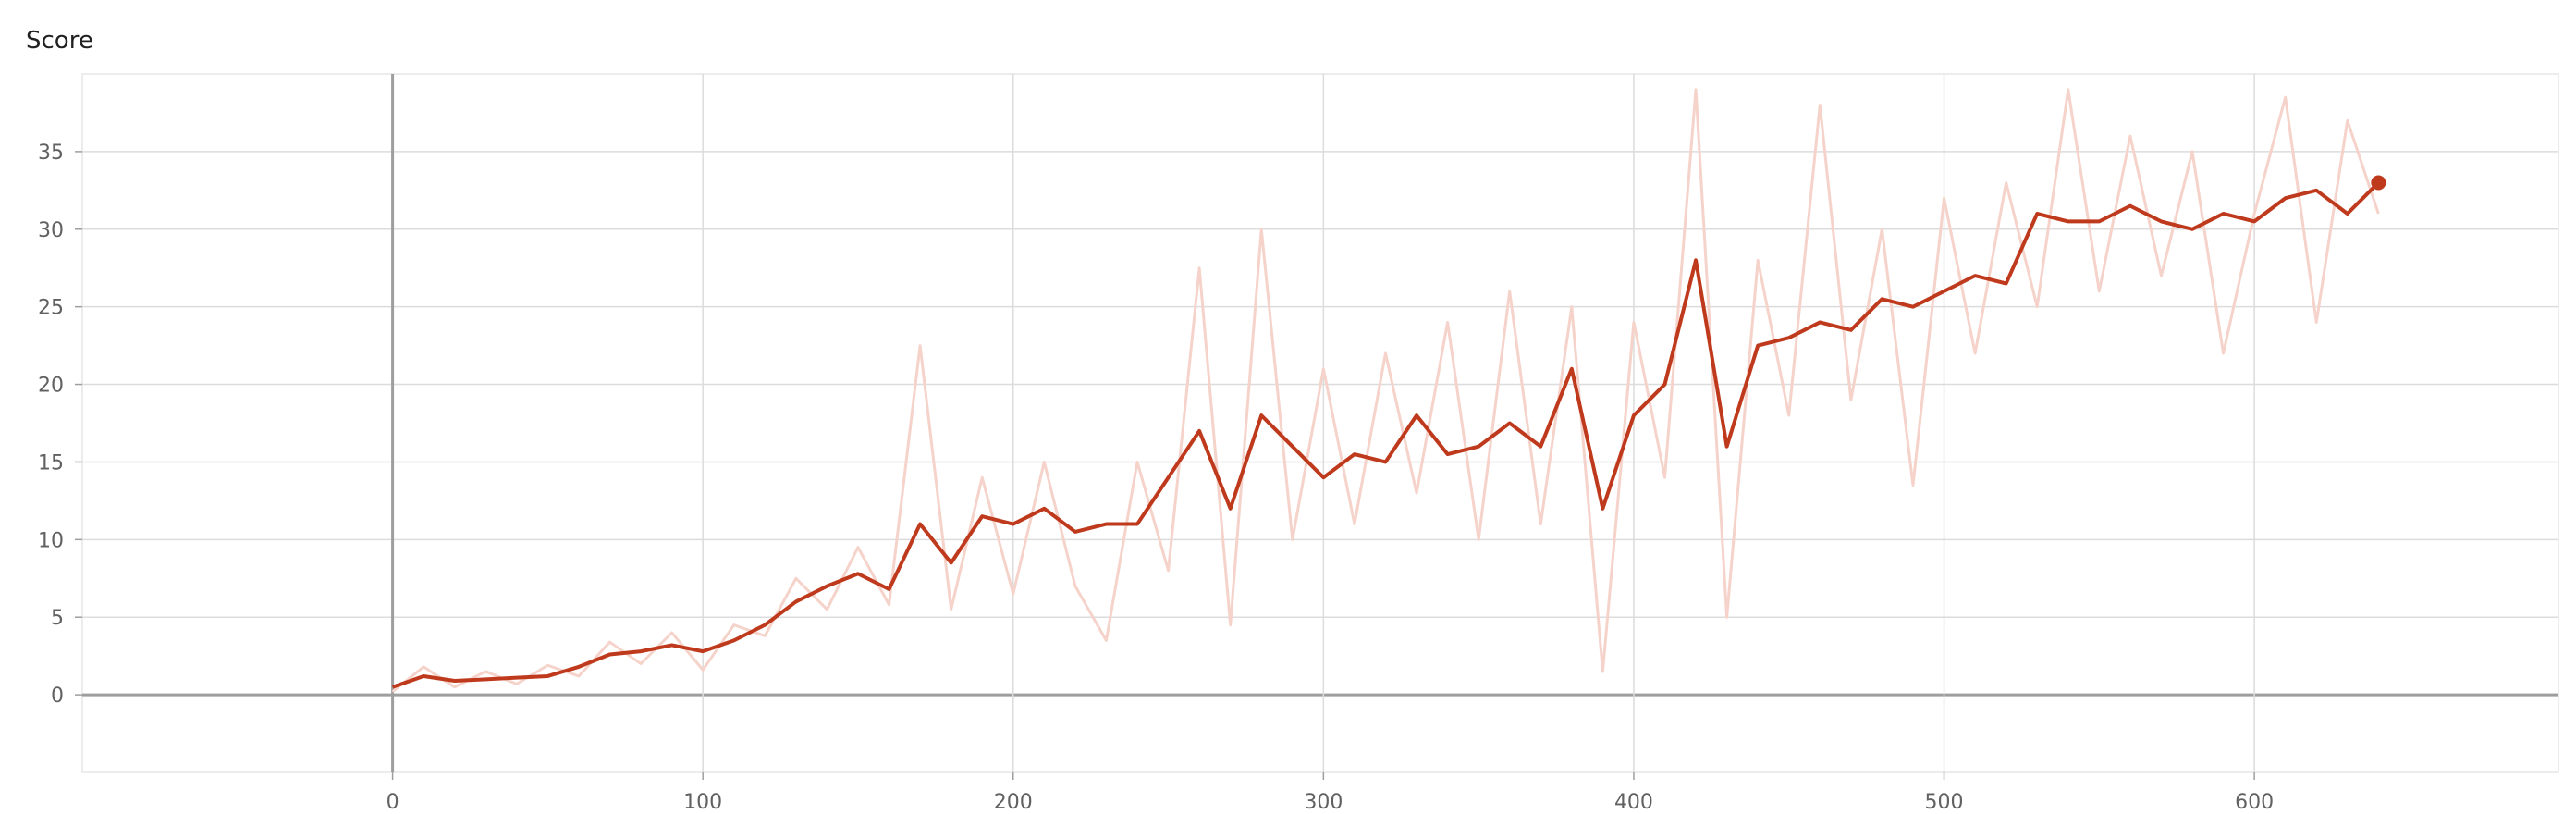 The image size is (2576, 814). I want to click on y-tick-label: 5, so click(57, 618).